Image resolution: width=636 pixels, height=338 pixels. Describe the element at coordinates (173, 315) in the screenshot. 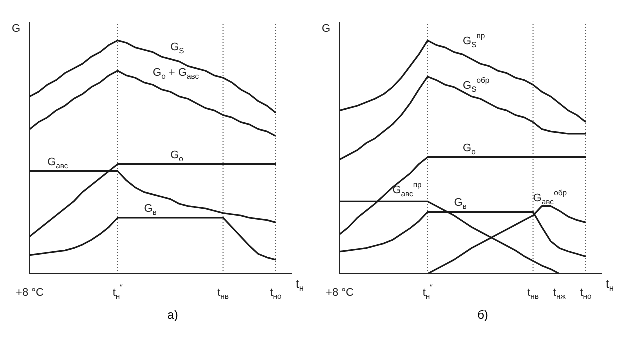

I see `text: а)` at that location.